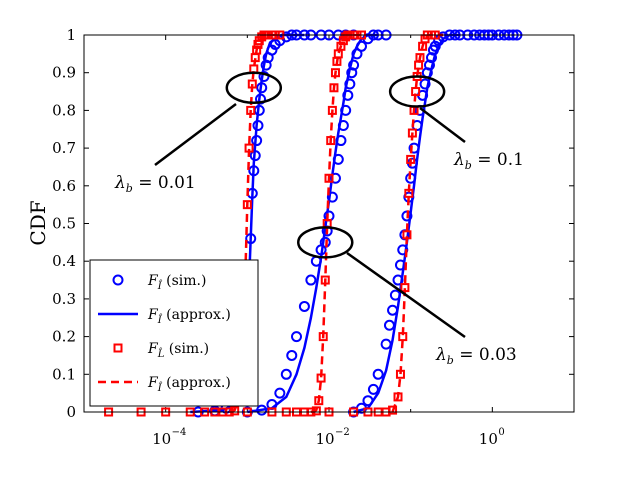 This screenshot has width=637, height=487. Describe the element at coordinates (64, 186) in the screenshot. I see `y-tick-label: 0.6` at that location.